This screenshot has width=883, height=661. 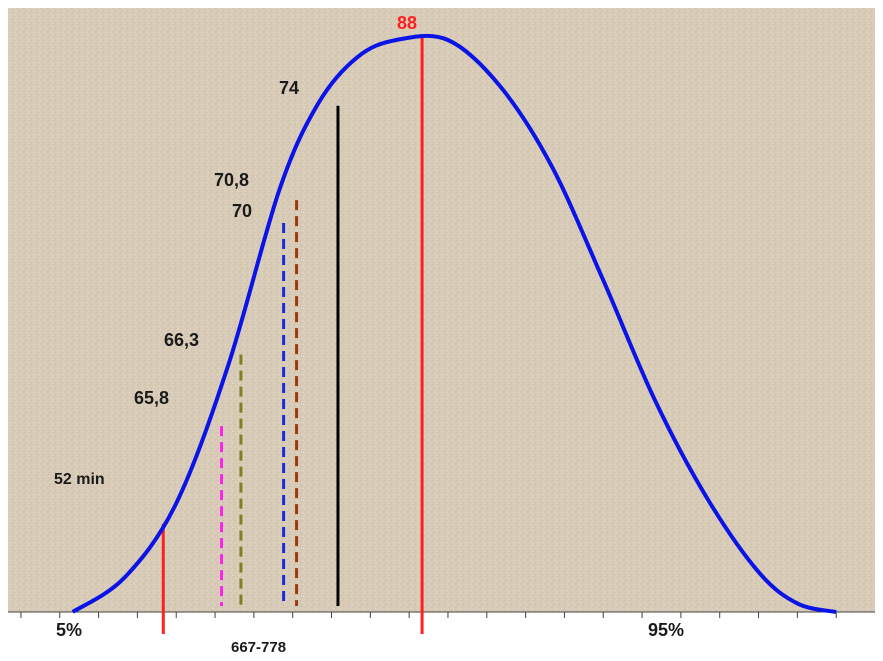 What do you see at coordinates (666, 630) in the screenshot?
I see `x-label-p95: 95%` at bounding box center [666, 630].